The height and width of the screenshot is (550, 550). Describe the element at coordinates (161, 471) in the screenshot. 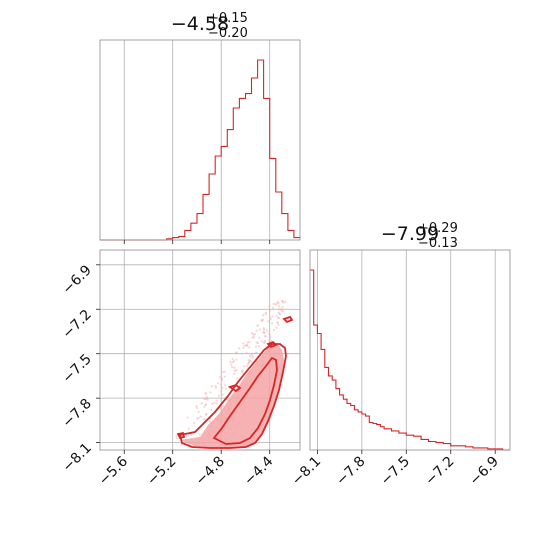

I see `x-tick-label: −5.2` at that location.